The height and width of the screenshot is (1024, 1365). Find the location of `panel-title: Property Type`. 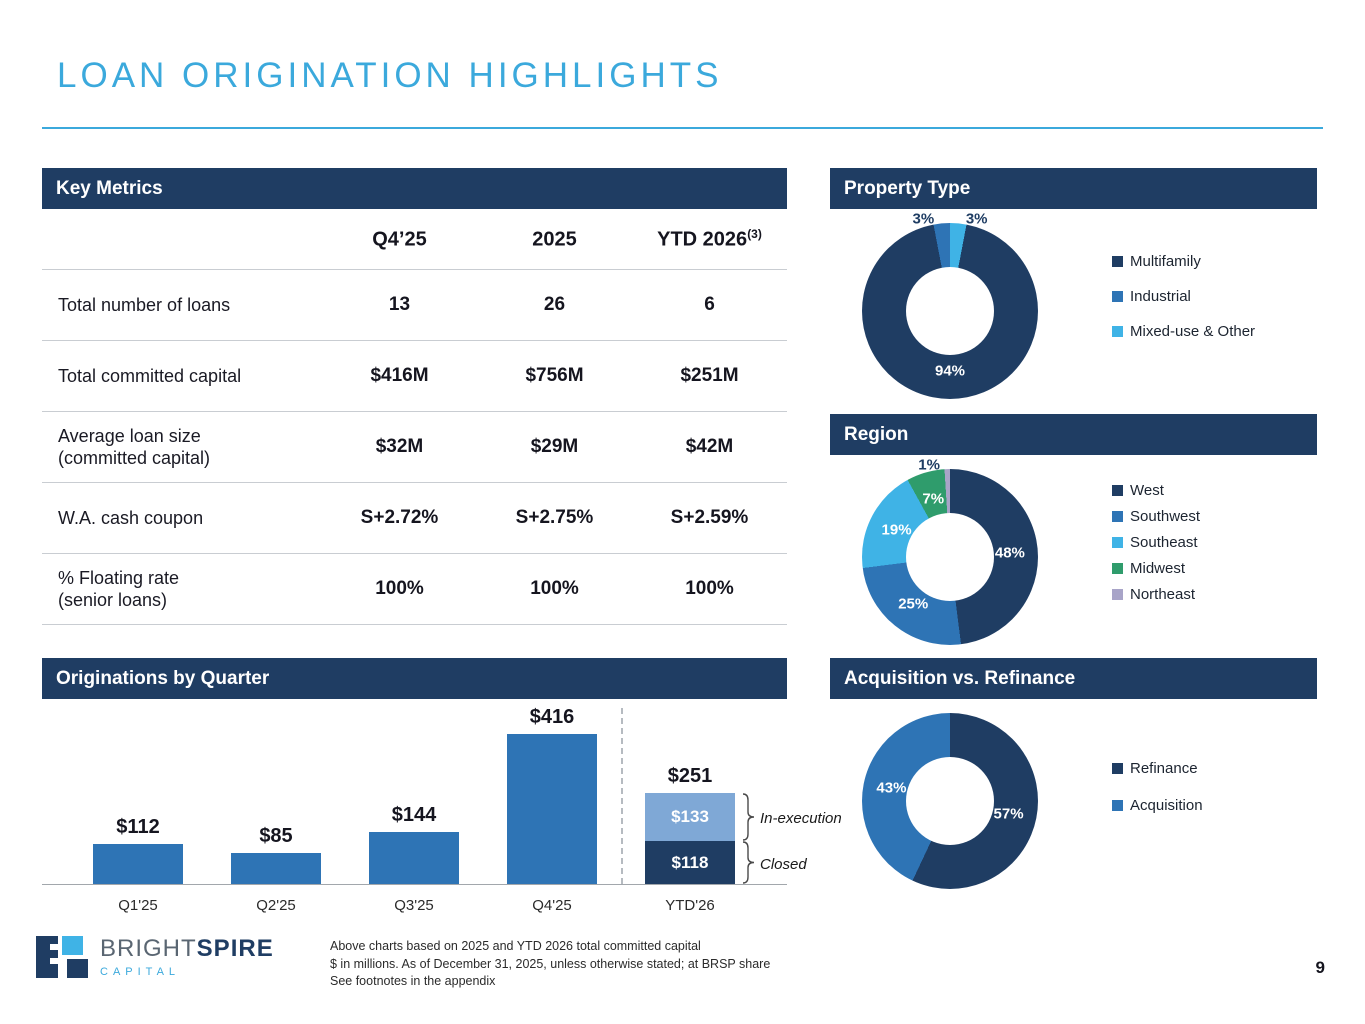

panel-title: Property Type is located at coordinates (907, 188).